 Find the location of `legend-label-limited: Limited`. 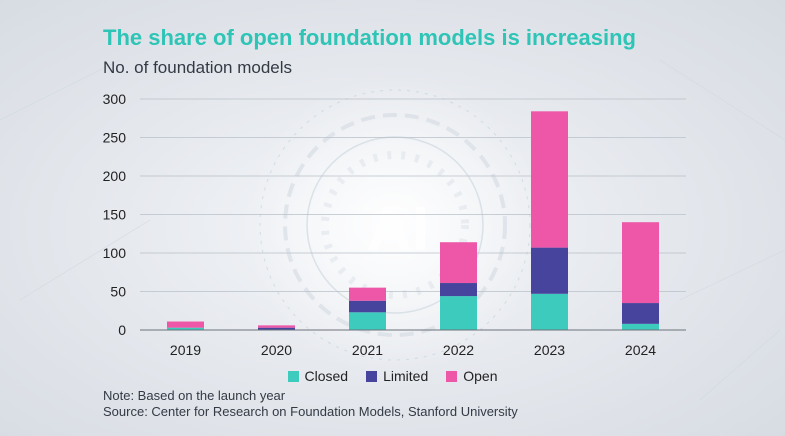

legend-label-limited: Limited is located at coordinates (406, 376).